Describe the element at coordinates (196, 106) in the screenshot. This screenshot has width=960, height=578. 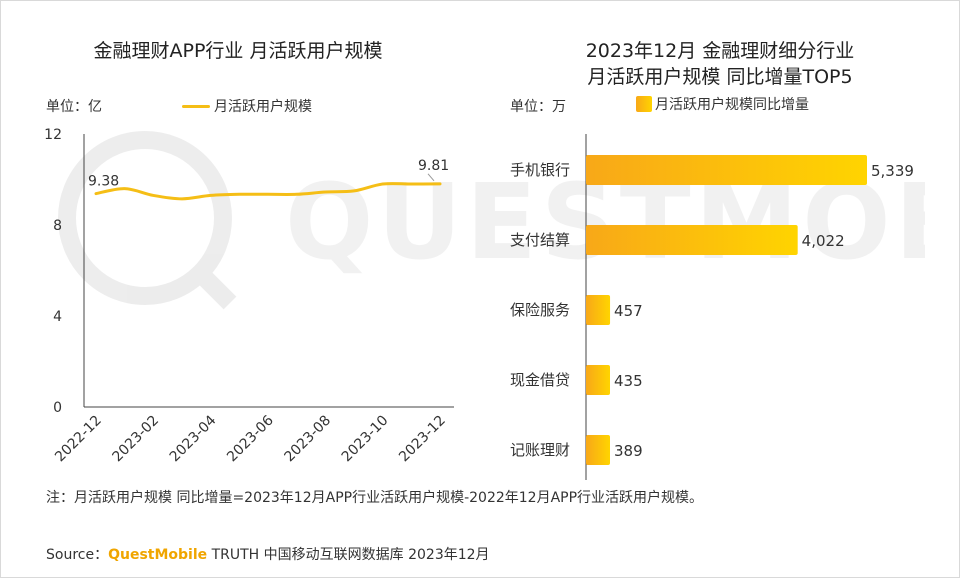
I see `legend-line-swatch` at that location.